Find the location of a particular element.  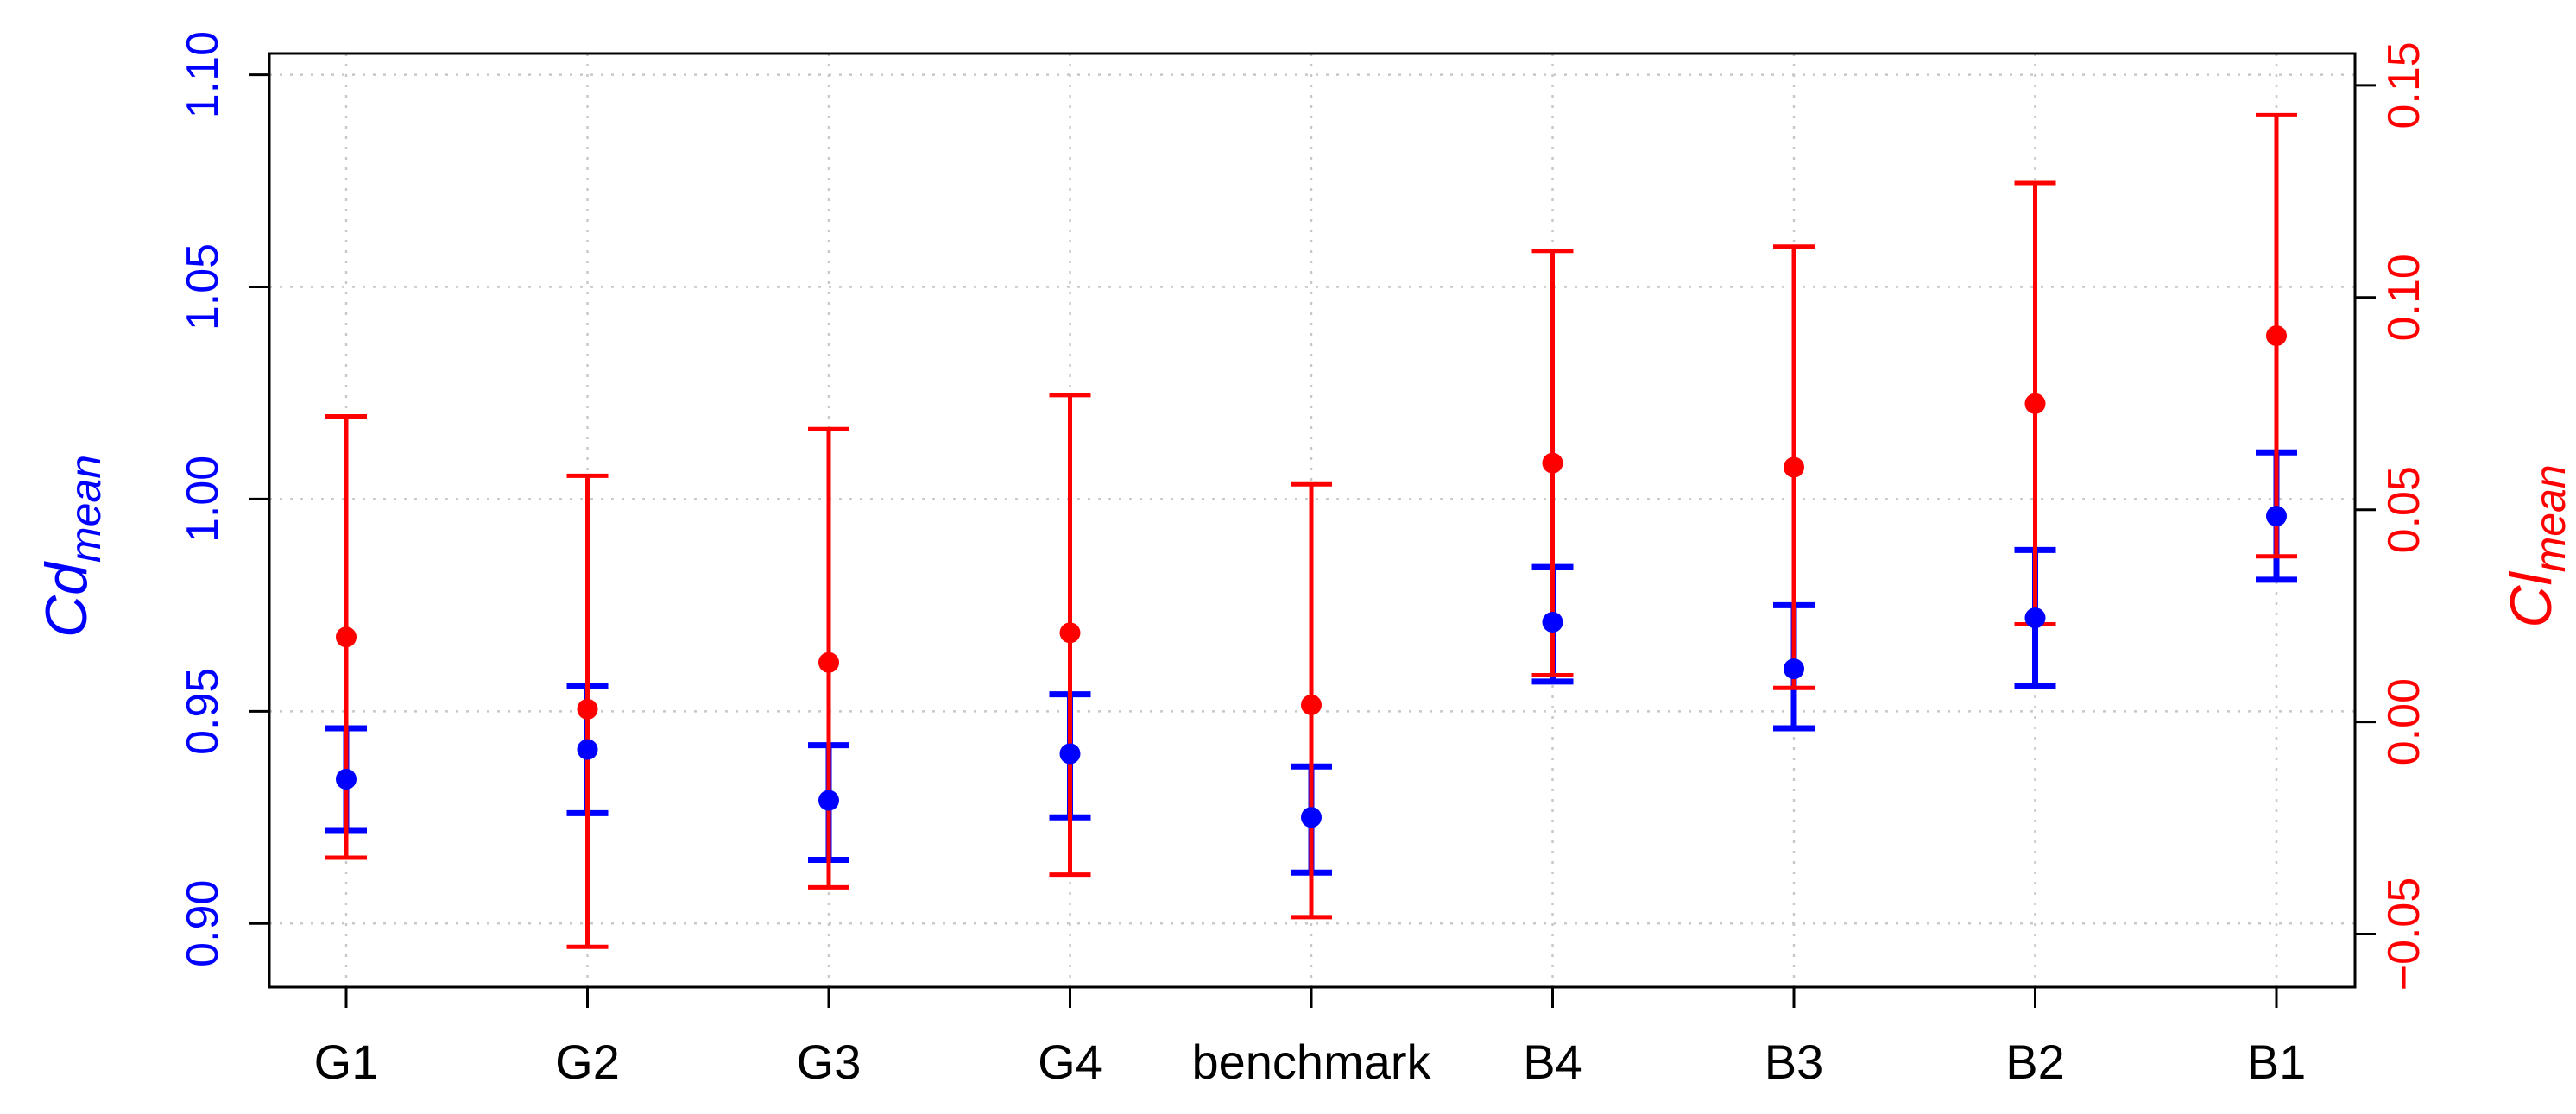

left-tick-label: 0.95 is located at coordinates (203, 711).